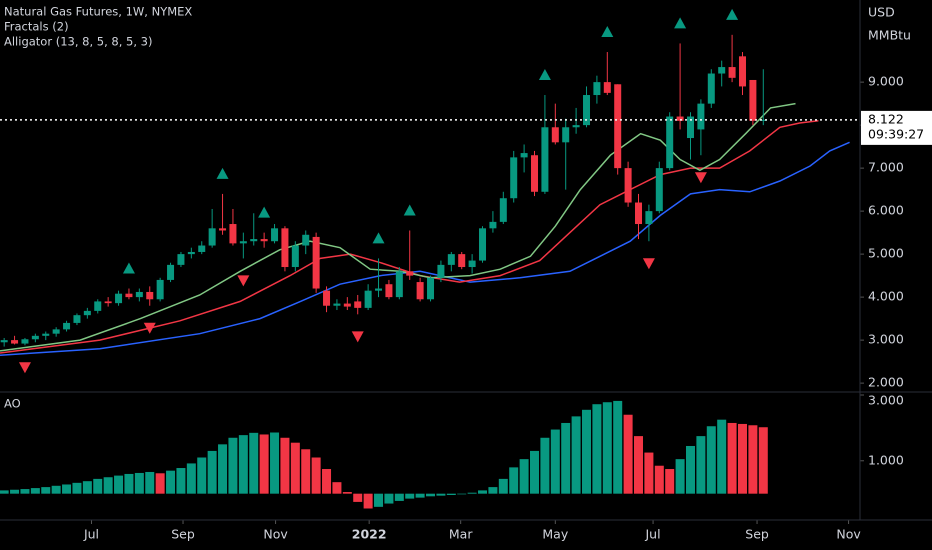  I want to click on y-tick-label: 4.000, so click(886, 296).